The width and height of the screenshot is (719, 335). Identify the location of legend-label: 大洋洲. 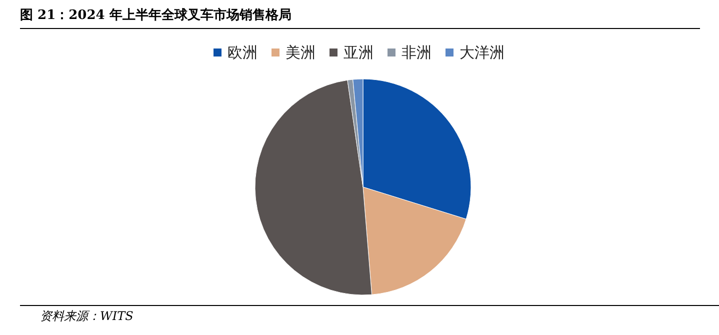
(482, 53).